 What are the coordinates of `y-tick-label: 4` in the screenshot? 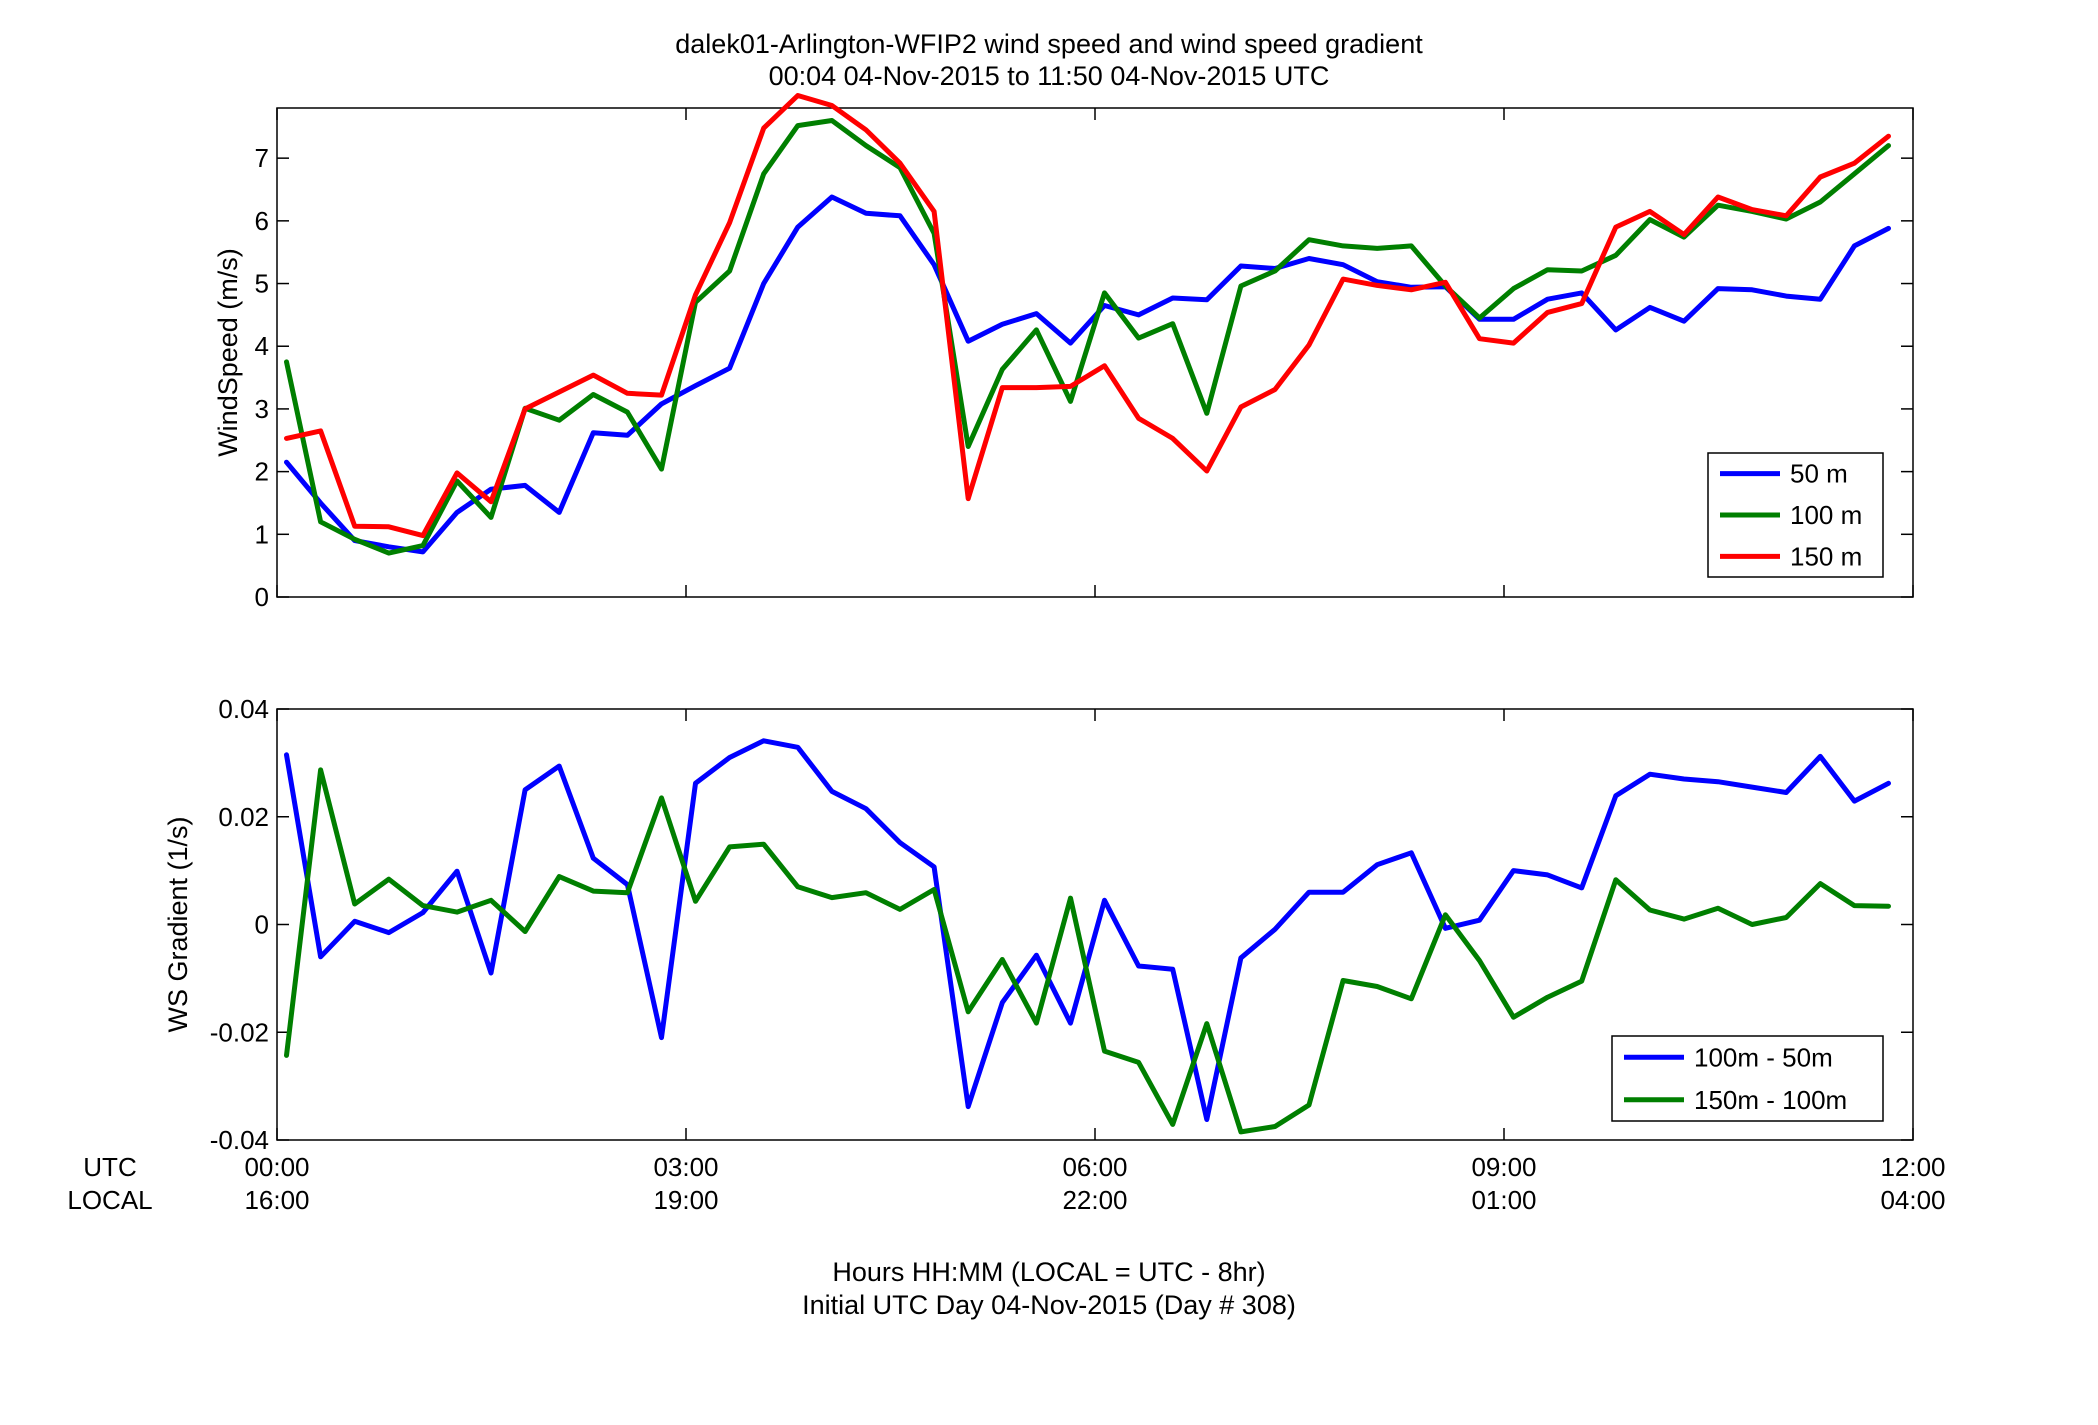 It's located at (262, 346).